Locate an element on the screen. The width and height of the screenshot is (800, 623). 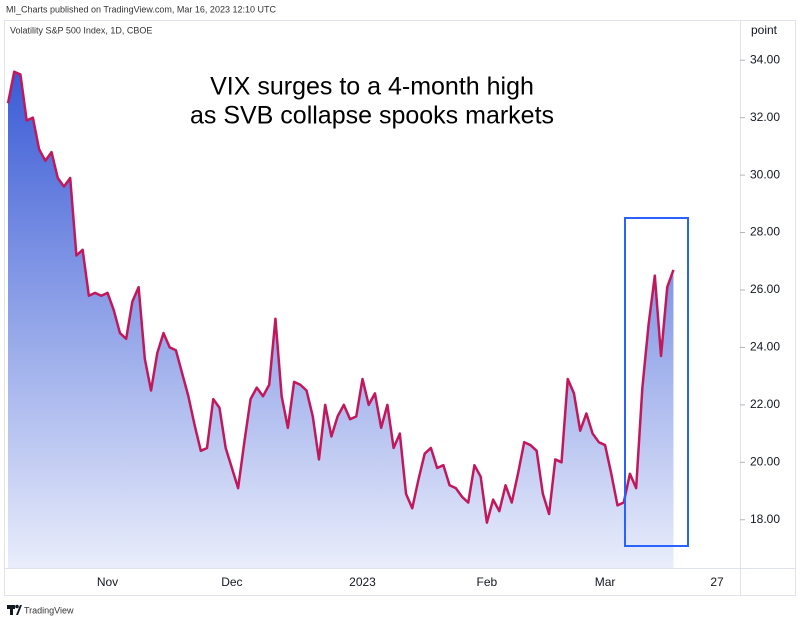
y-tick-label: 22.00 is located at coordinates (765, 404).